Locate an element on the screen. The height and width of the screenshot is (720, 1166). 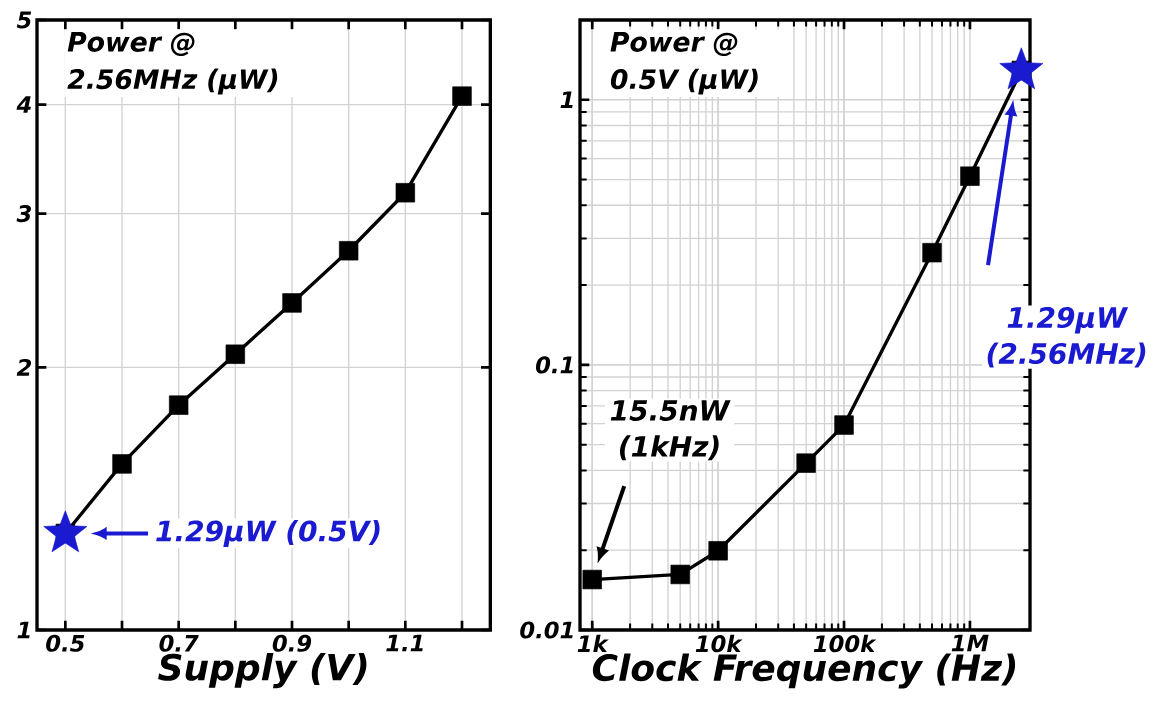
annotation: 1.29μW (0.5V) is located at coordinates (268, 533).